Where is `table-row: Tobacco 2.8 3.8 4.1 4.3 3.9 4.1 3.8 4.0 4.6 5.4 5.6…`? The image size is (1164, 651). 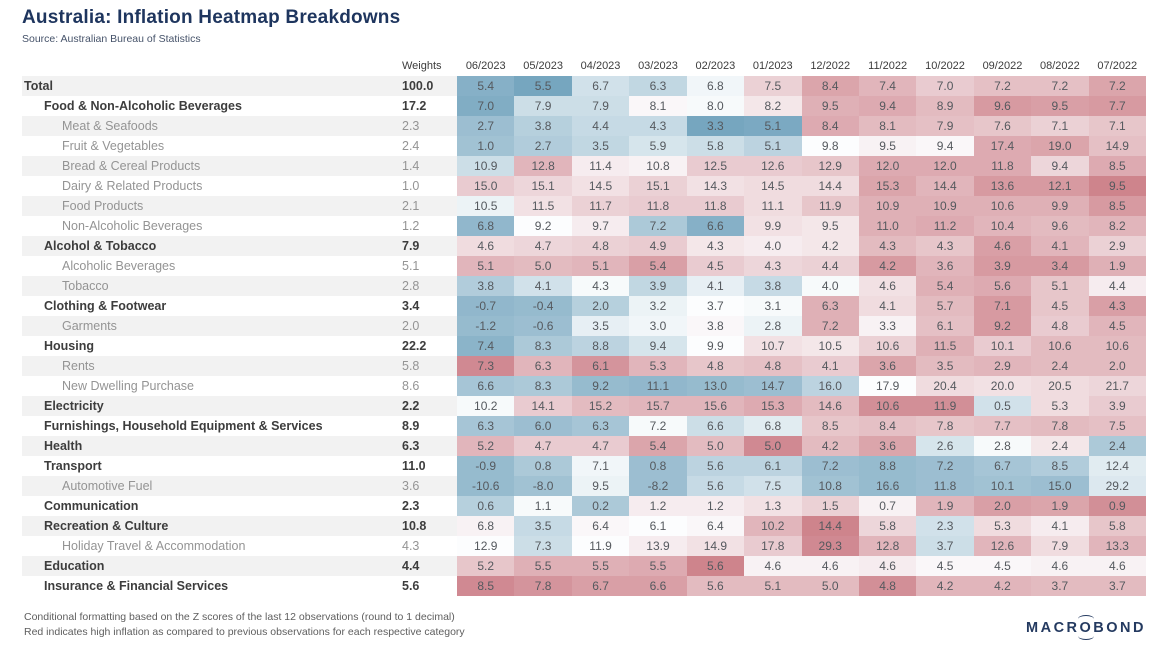 table-row: Tobacco 2.8 3.8 4.1 4.3 3.9 4.1 3.8 4.0 4.6 5.4 5.6… is located at coordinates (584, 286).